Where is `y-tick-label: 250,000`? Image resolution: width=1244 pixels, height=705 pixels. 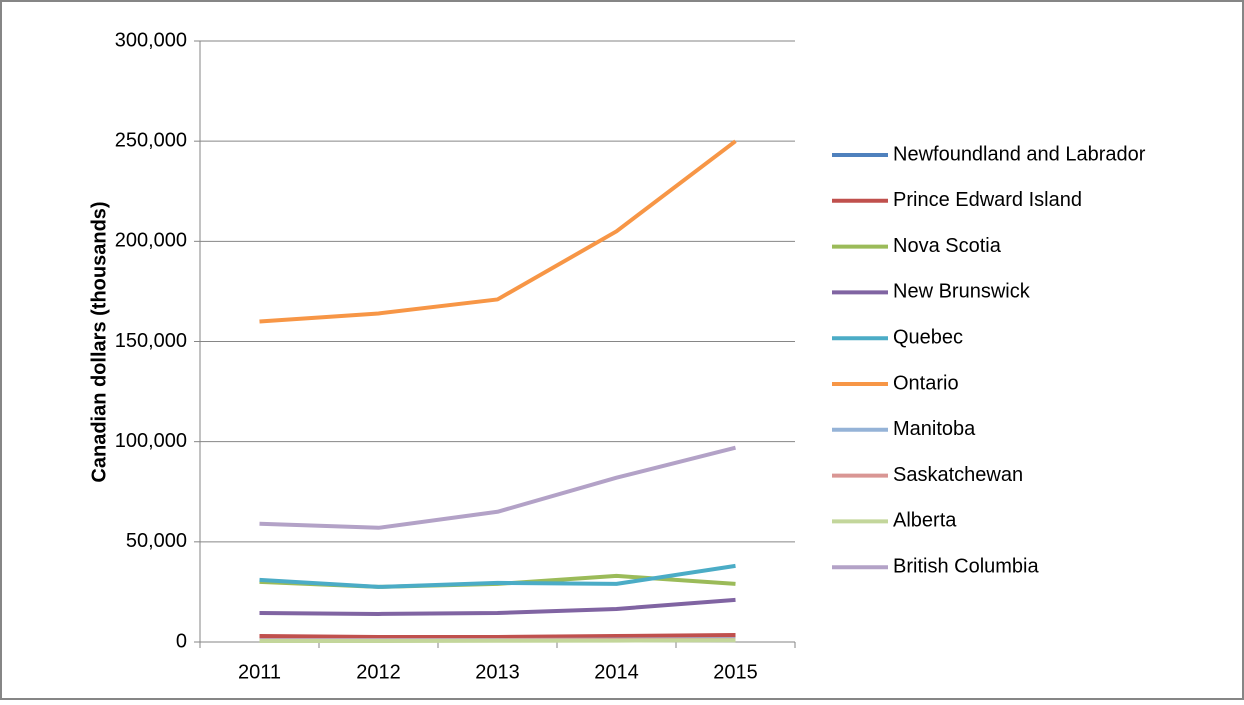 y-tick-label: 250,000 is located at coordinates (151, 140).